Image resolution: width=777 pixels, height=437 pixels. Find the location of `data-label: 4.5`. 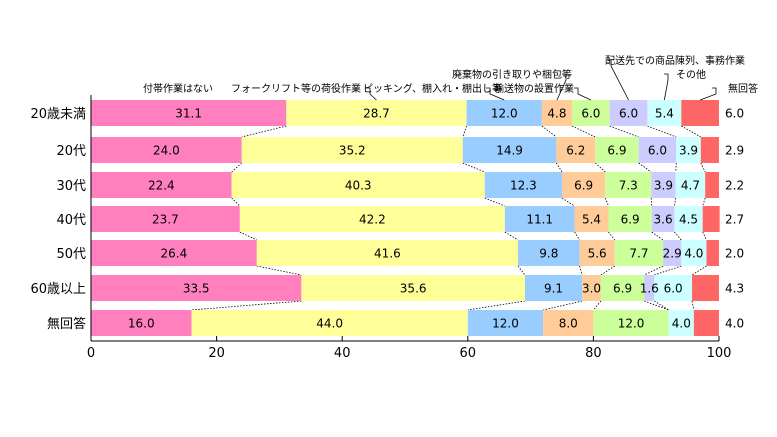

data-label: 4.5 is located at coordinates (688, 220).